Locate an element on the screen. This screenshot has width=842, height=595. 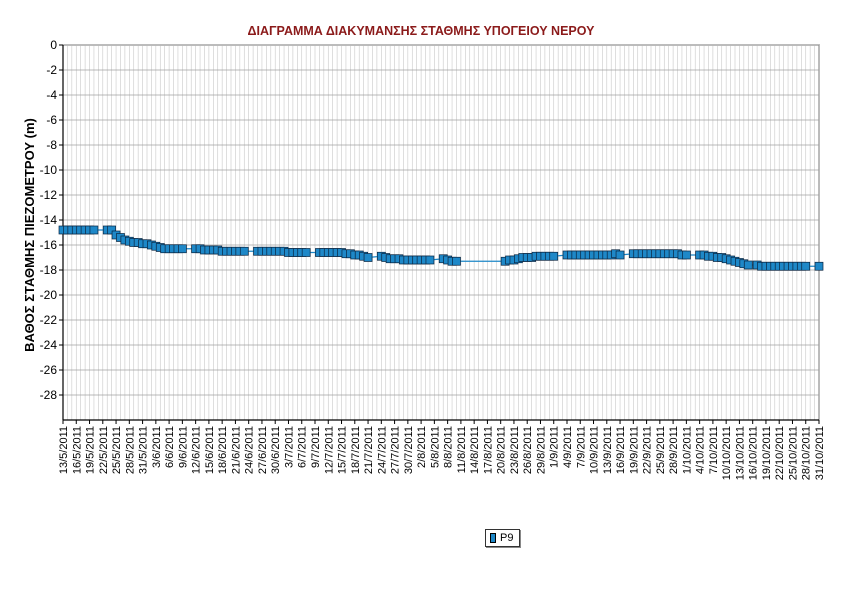
x-tick-label: 31/5/2011 is located at coordinates (144, 450).